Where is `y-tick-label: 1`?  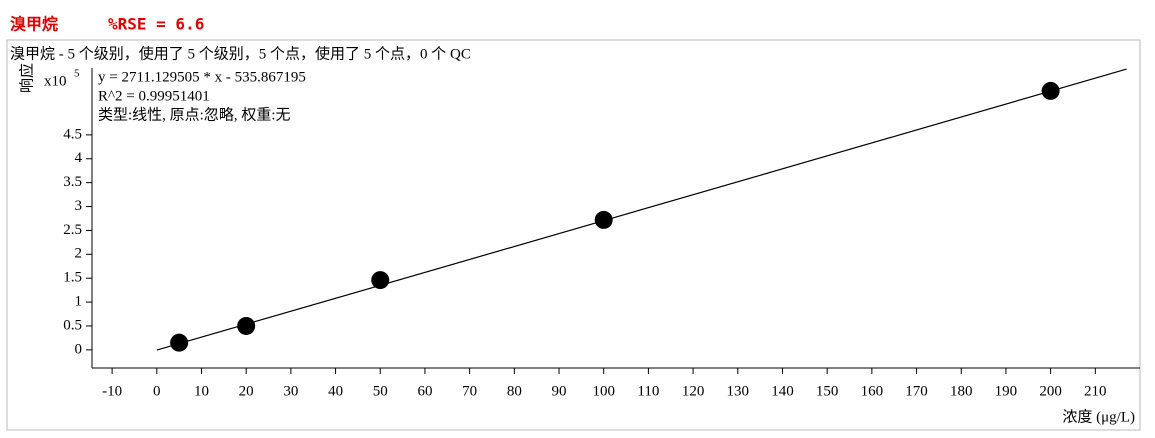 y-tick-label: 1 is located at coordinates (79, 302).